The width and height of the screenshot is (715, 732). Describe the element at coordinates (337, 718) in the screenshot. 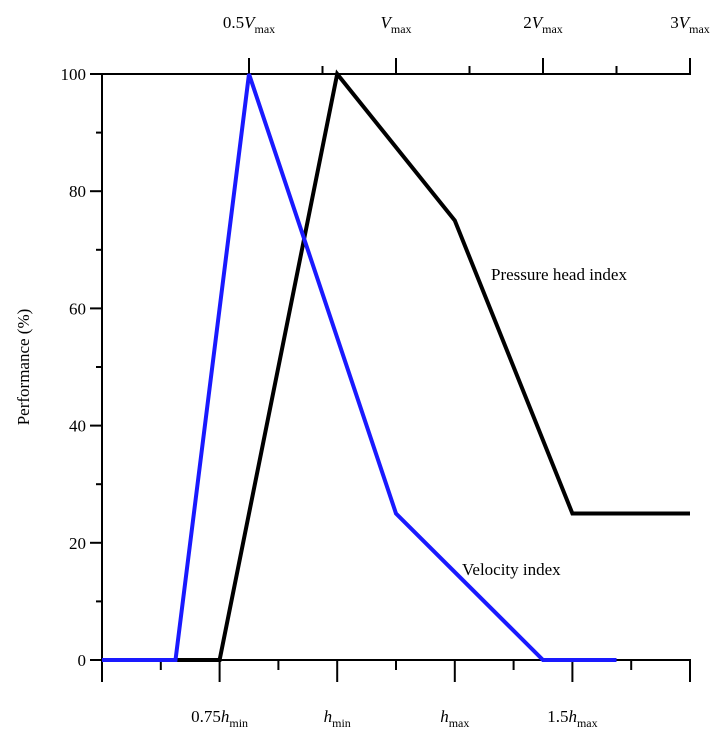

I see `bottom-tick-label: hmin` at that location.